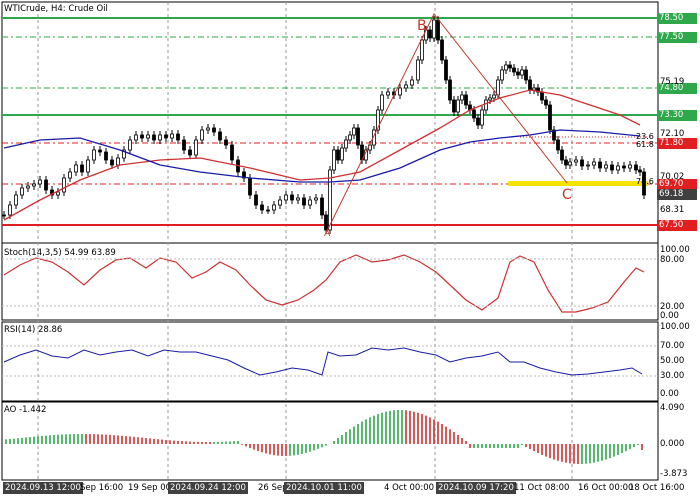  What do you see at coordinates (669, 316) in the screenshot?
I see `stoch-tick: 0.00` at bounding box center [669, 316].